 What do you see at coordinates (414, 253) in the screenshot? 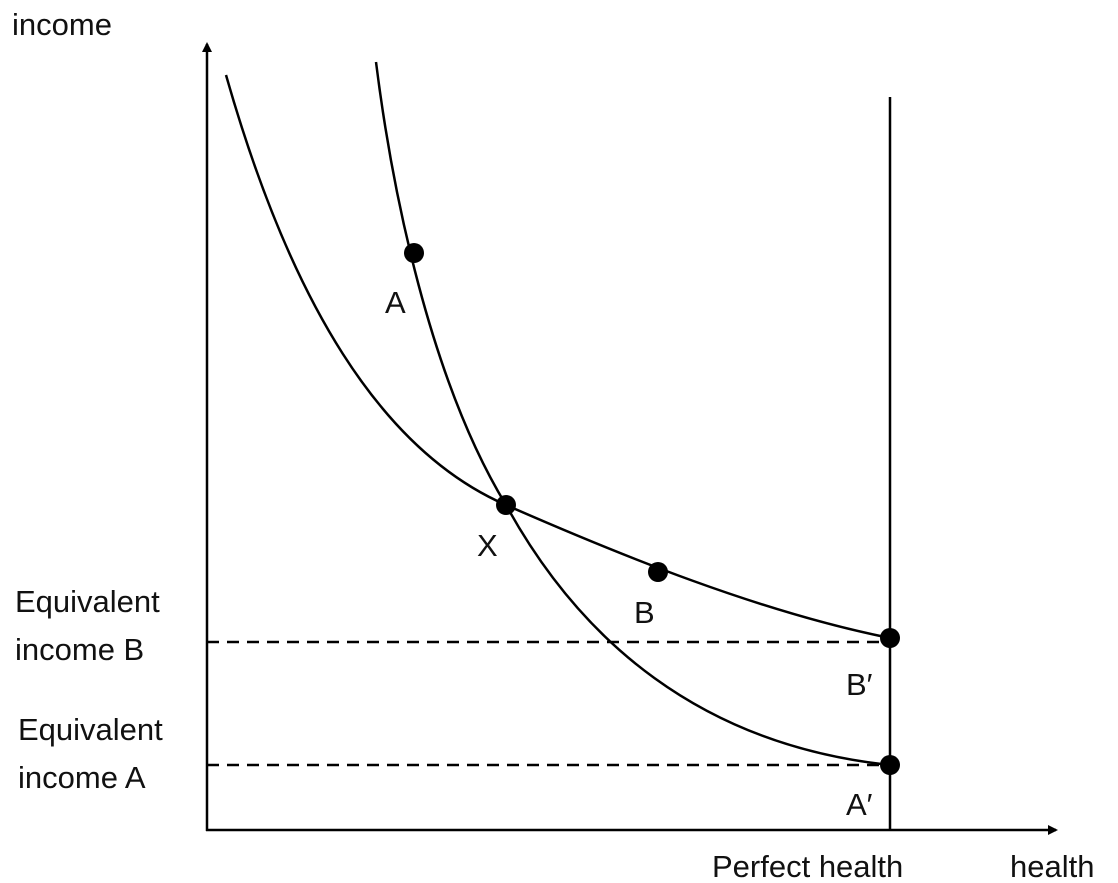
I see `point-a` at bounding box center [414, 253].